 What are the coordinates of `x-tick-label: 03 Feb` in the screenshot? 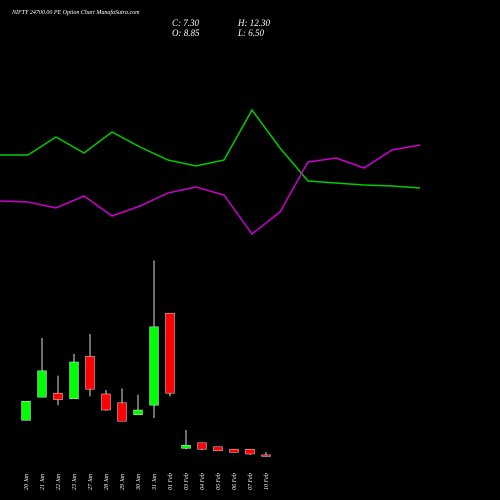 It's located at (187, 481).